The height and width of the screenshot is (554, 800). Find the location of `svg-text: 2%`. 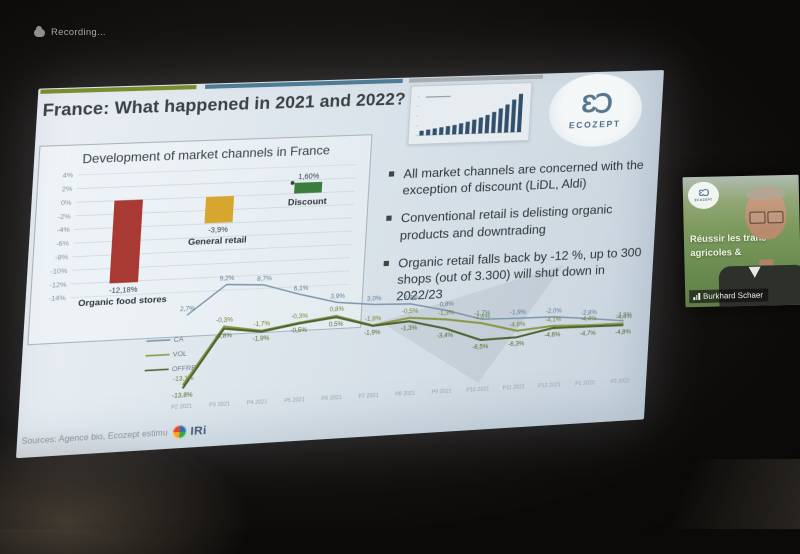

svg-text: 2% is located at coordinates (67, 190).